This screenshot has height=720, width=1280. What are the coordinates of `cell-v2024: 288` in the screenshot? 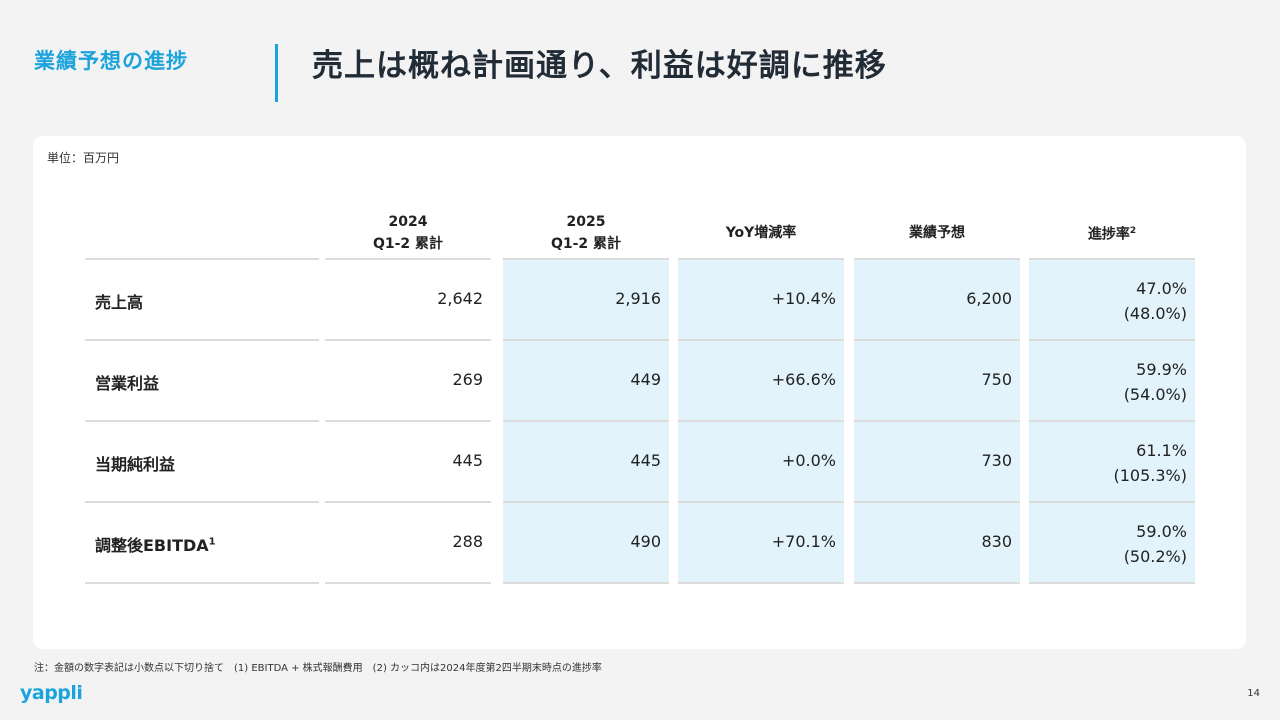 It's located at (467, 541).